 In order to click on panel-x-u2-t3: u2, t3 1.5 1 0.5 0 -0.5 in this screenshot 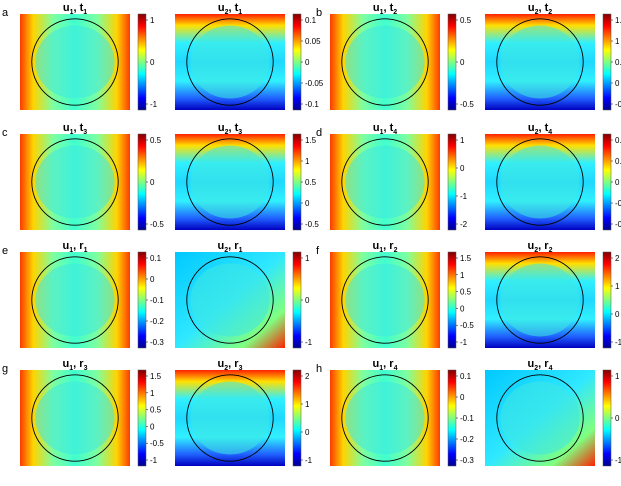, I will do `click(247, 176)`.